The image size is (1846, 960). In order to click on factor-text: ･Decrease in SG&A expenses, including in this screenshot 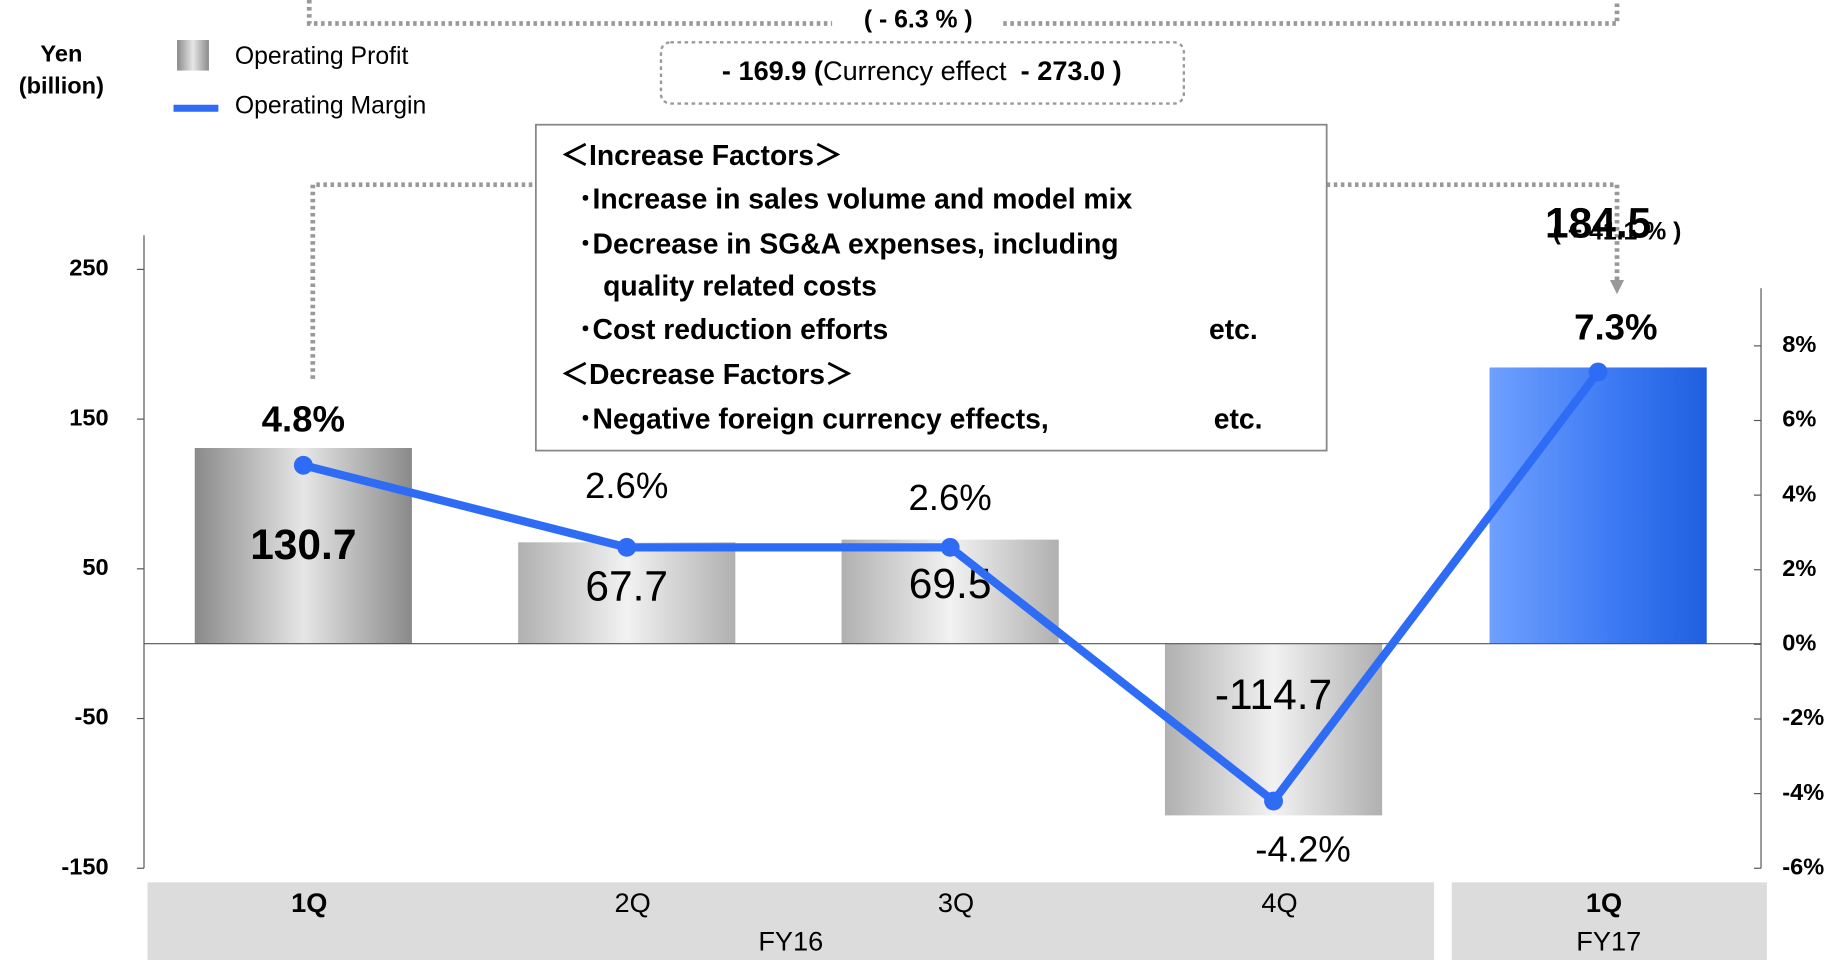, I will do `click(848, 243)`.